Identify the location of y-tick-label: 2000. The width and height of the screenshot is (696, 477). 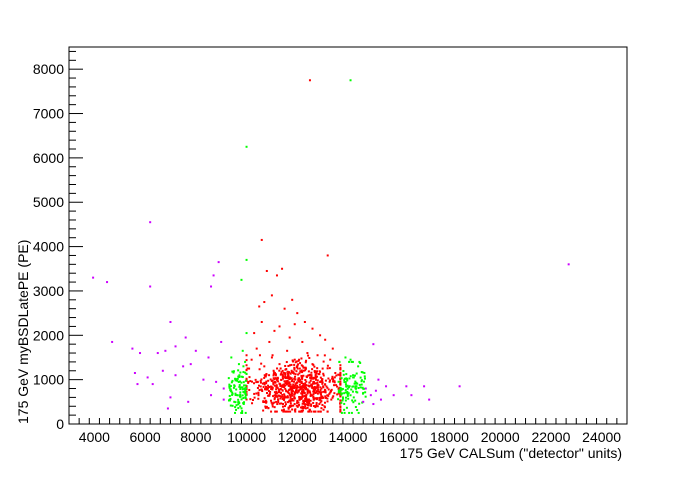
(48, 335).